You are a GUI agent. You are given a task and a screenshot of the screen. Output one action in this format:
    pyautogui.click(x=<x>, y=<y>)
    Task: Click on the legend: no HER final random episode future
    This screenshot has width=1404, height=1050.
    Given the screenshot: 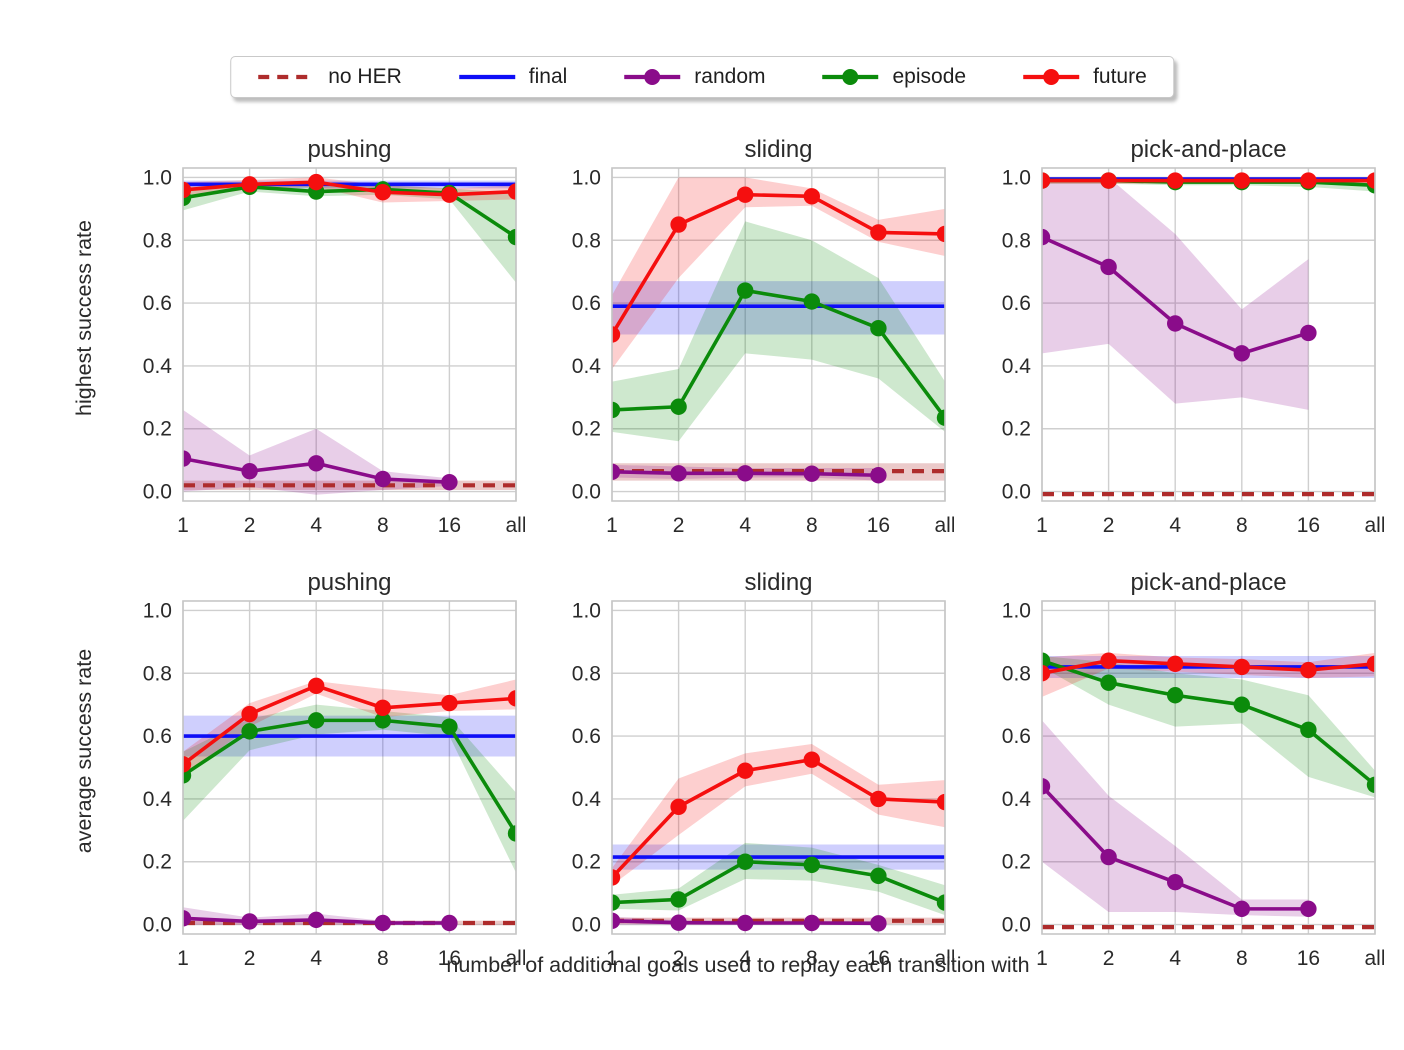 What is the action you would take?
    pyautogui.click(x=702, y=77)
    